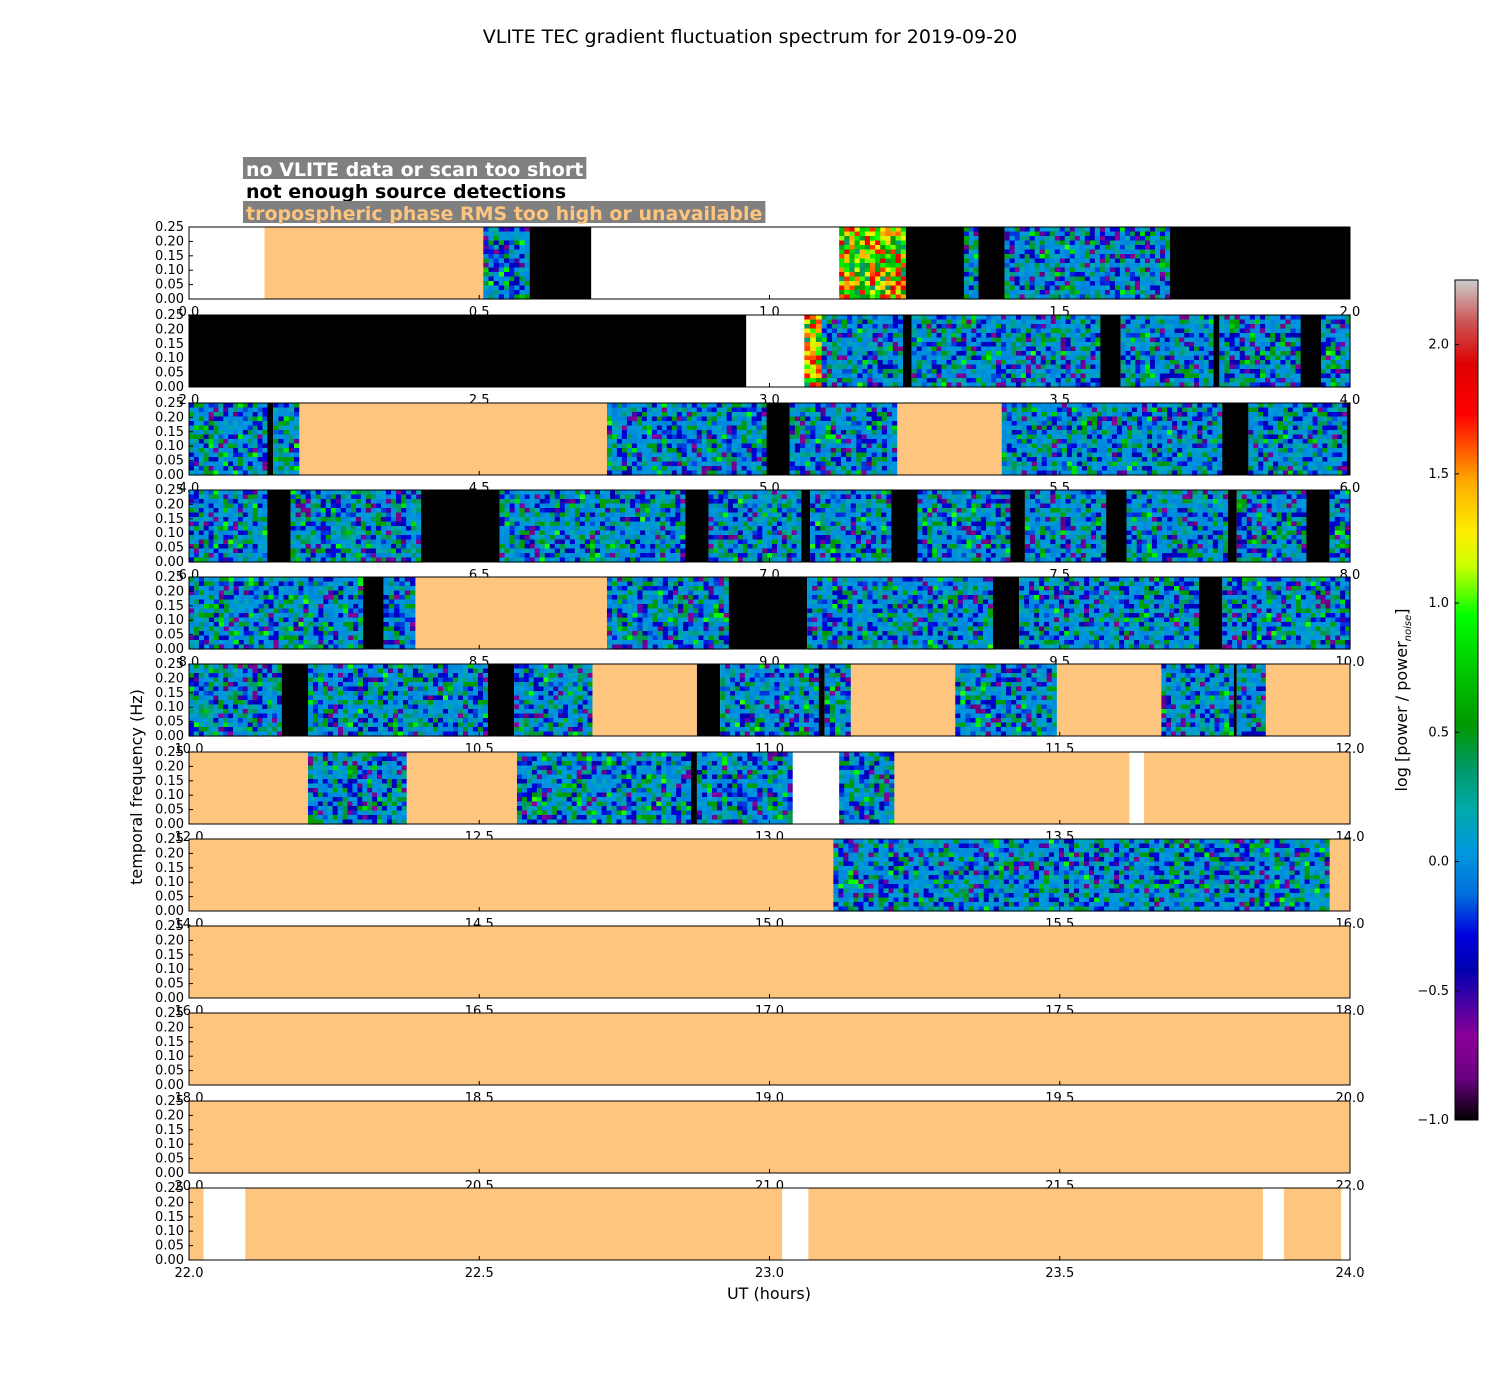 The image size is (1500, 1400). What do you see at coordinates (759, 620) in the screenshot?
I see `panel: 0.250.200.150.100.050.008.0 8.5 9.0 9.5 10.0` at bounding box center [759, 620].